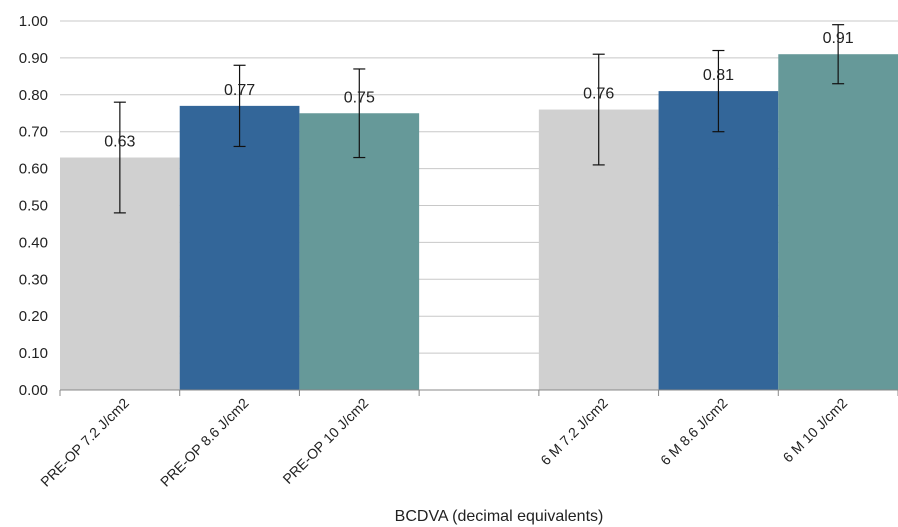  Describe the element at coordinates (838, 38) in the screenshot. I see `data-label: 0.91` at that location.